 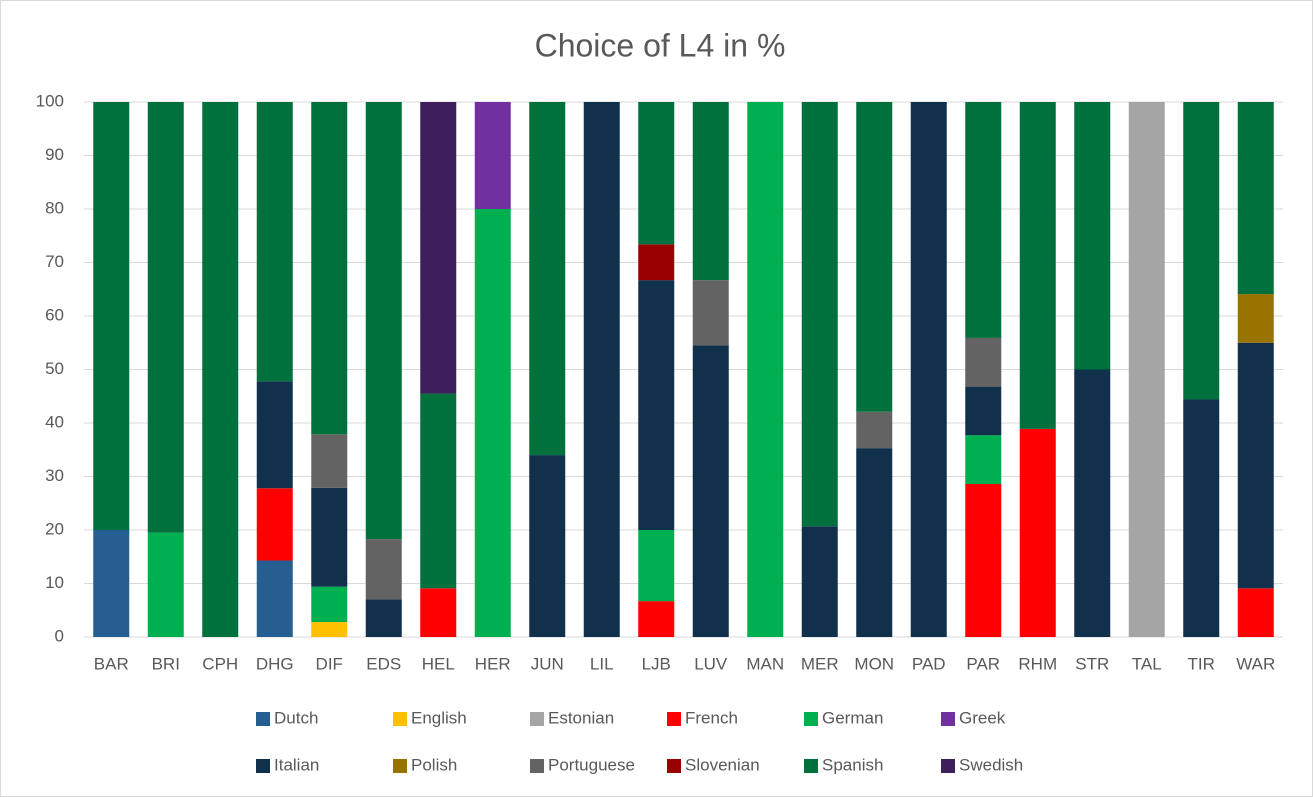 What do you see at coordinates (765, 663) in the screenshot?
I see `x-tick-label: MAN` at bounding box center [765, 663].